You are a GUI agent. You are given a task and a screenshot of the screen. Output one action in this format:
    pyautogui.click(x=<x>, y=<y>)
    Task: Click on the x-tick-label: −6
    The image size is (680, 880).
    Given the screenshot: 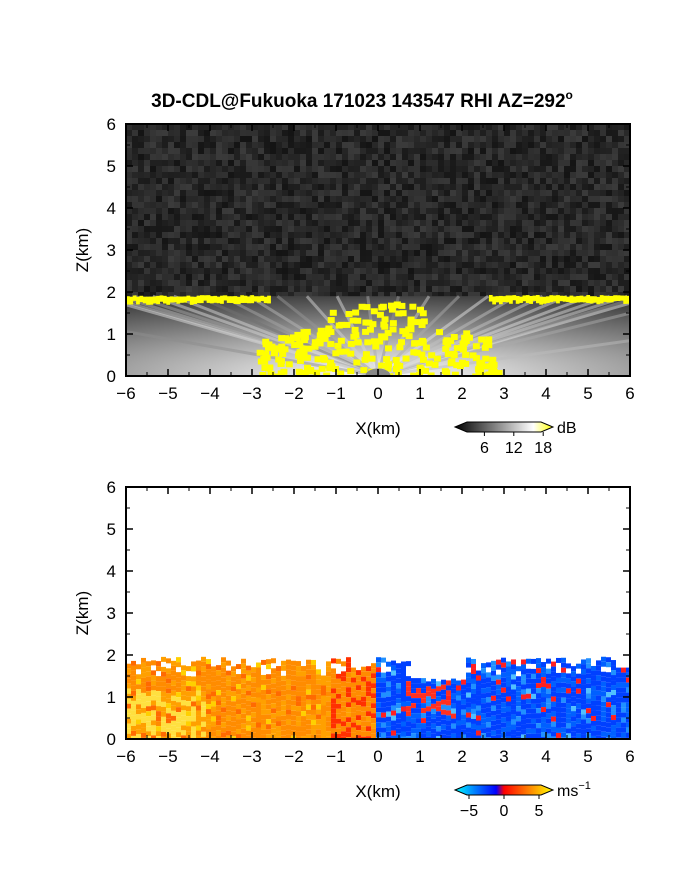 What is the action you would take?
    pyautogui.click(x=125, y=756)
    